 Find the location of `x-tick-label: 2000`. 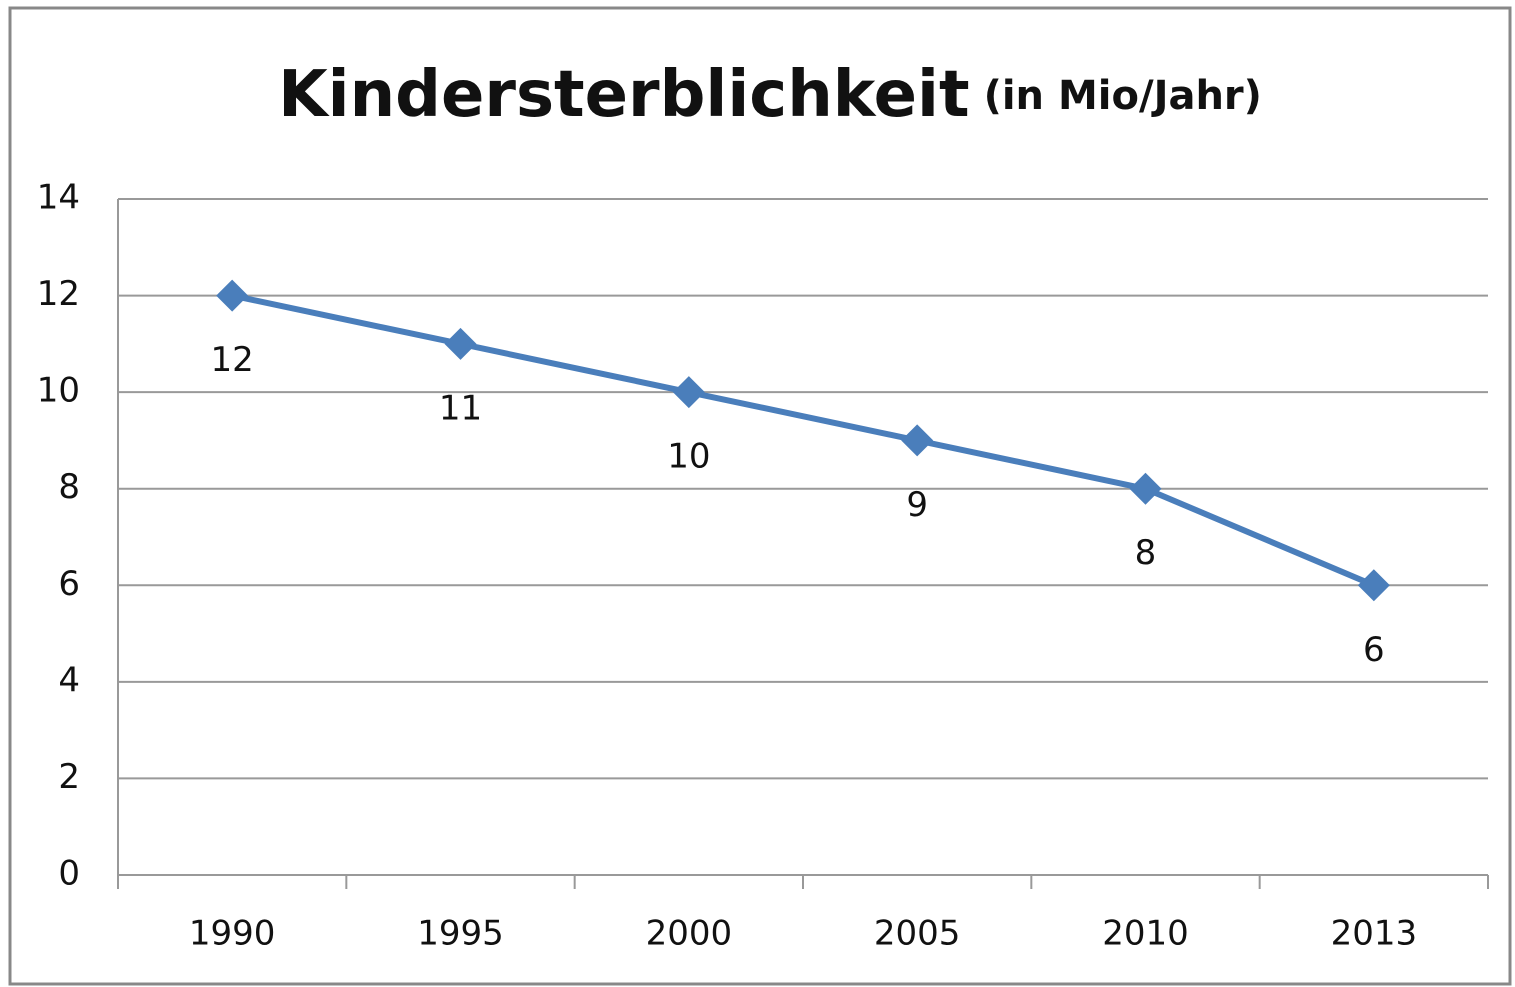

x-tick-label: 2000 is located at coordinates (689, 934).